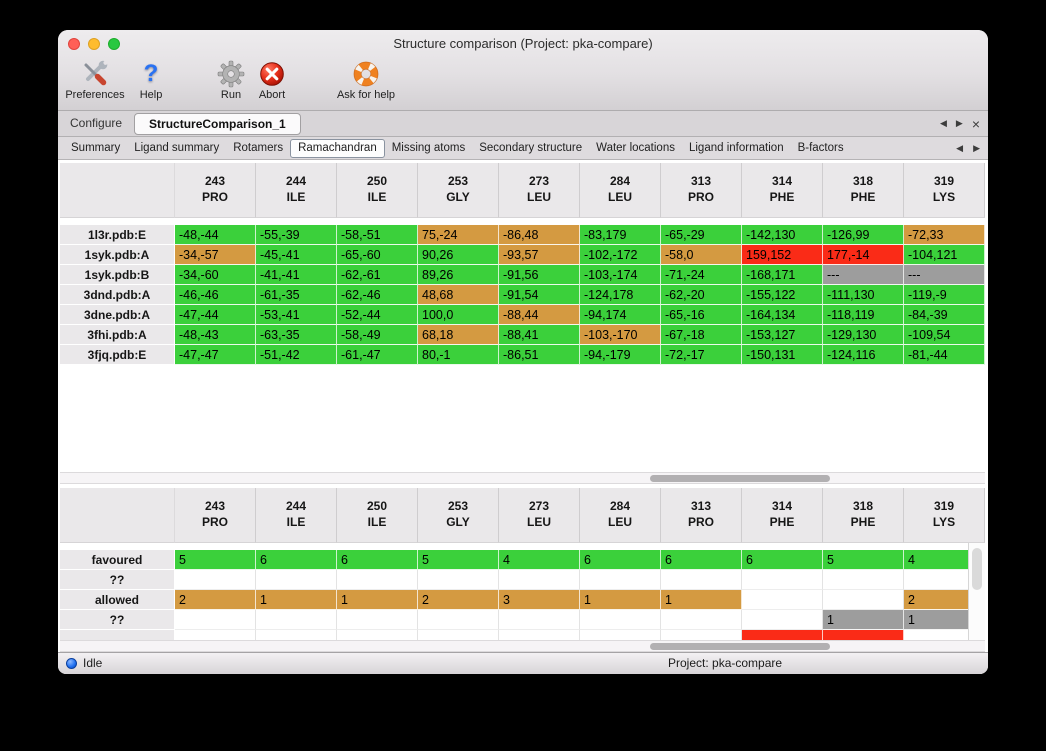 The width and height of the screenshot is (1046, 751). I want to click on data-cell: -168,171, so click(782, 275).